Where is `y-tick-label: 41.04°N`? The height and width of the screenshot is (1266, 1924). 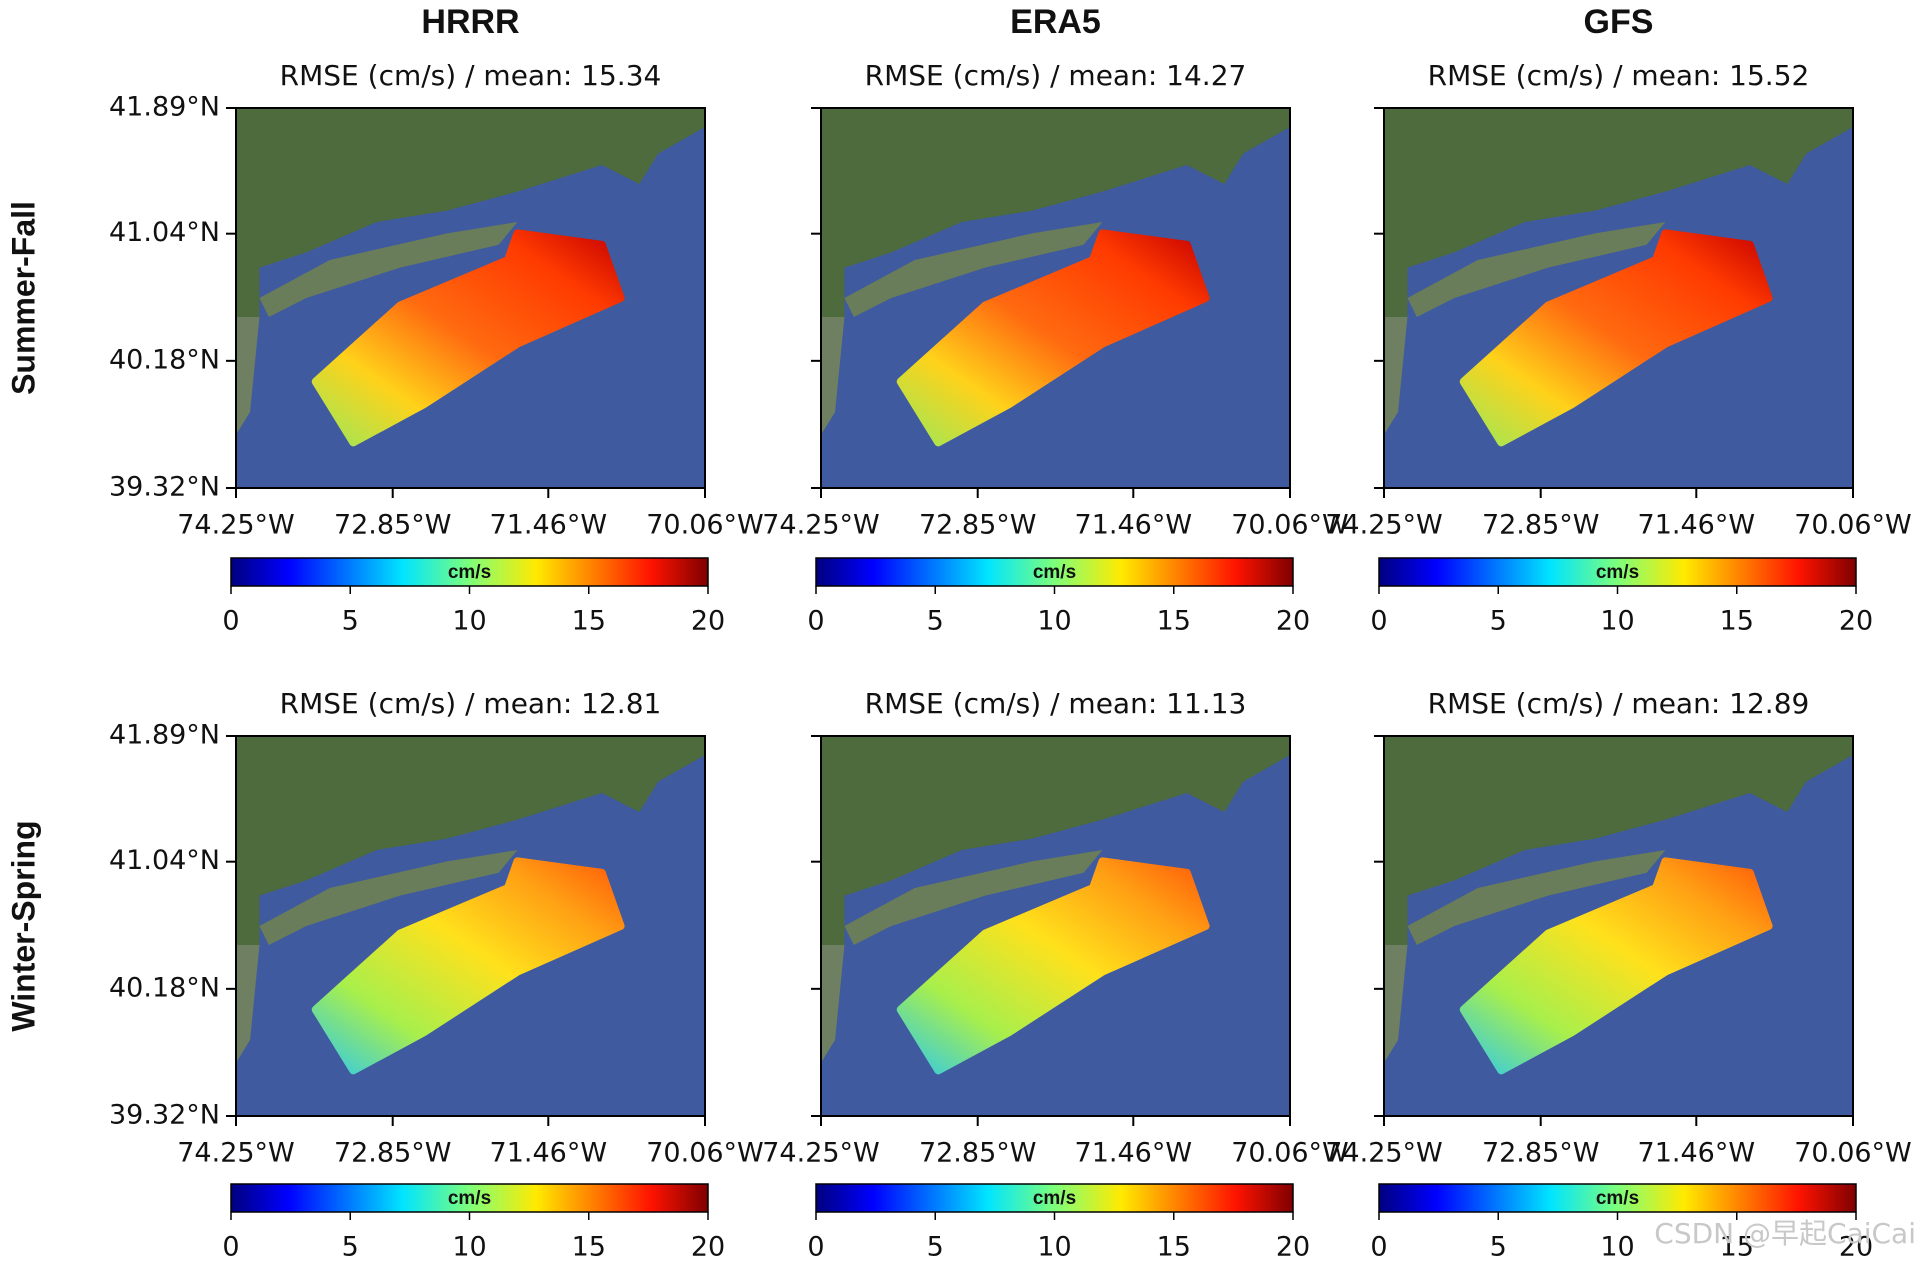 y-tick-label: 41.04°N is located at coordinates (164, 232).